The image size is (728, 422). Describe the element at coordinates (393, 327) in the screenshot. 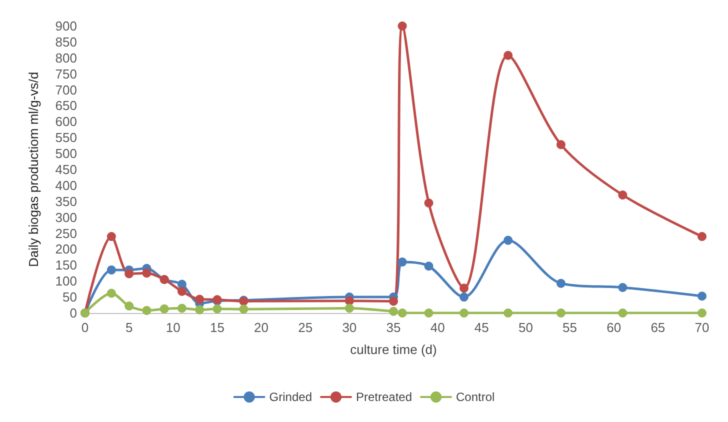

I see `x-tick-label: 35` at that location.